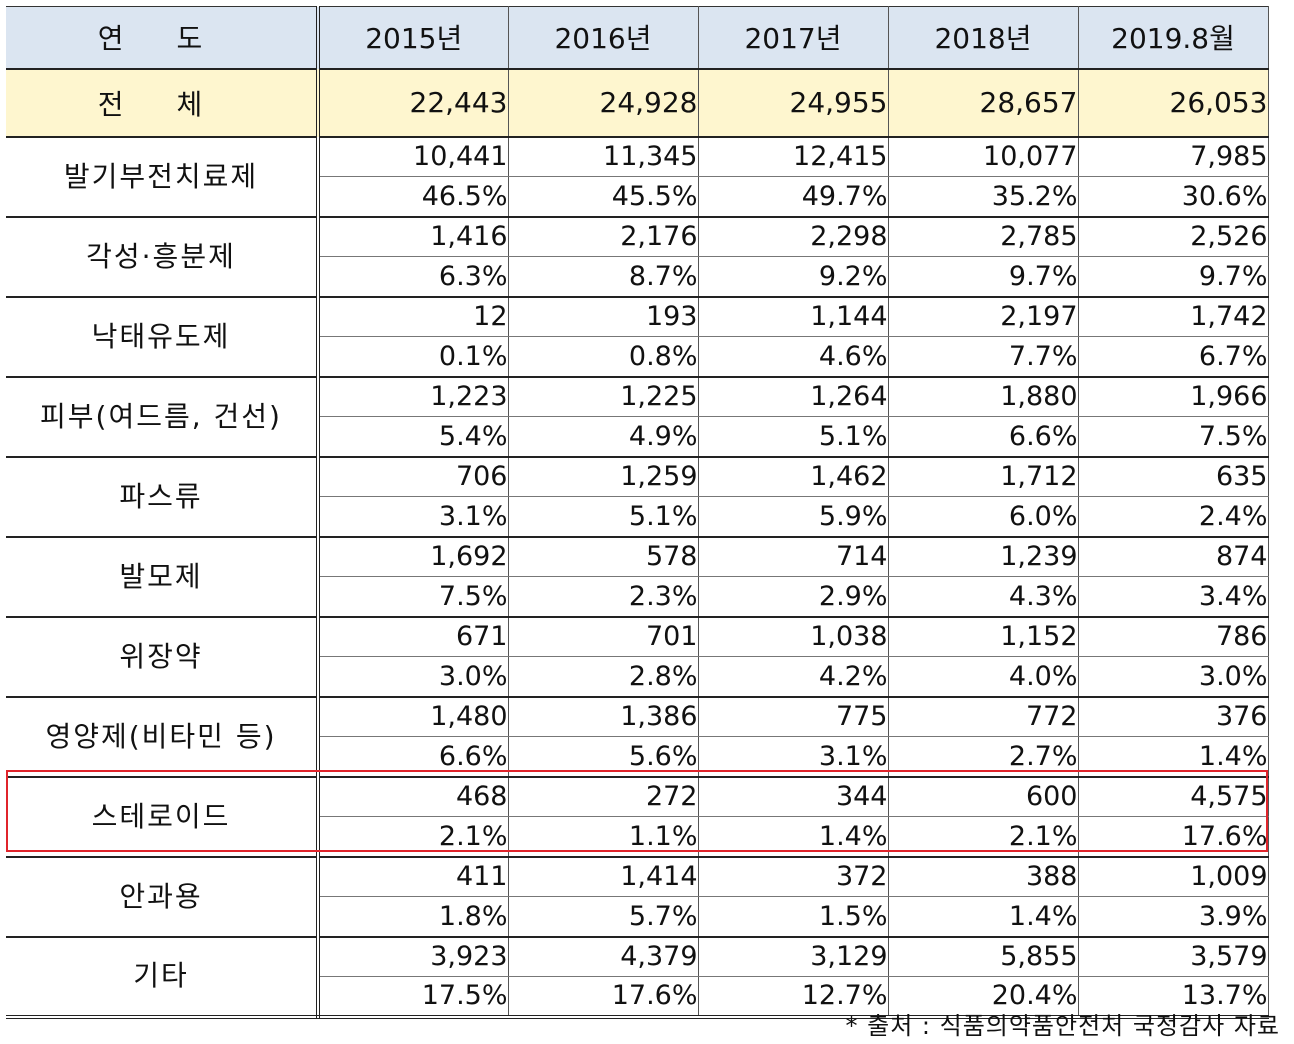 This screenshot has width=1294, height=1044. Describe the element at coordinates (1173, 357) in the screenshot. I see `pct-cell: 6.7%` at that location.